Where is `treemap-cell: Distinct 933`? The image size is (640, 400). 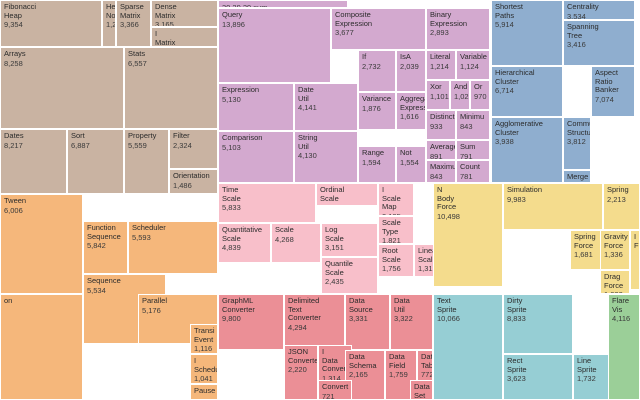 treemap-cell: Distinct 933 is located at coordinates (441, 125).